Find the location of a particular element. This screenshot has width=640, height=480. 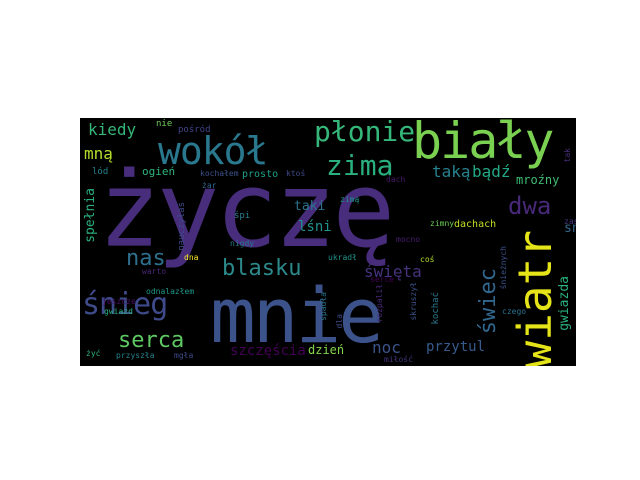

word: spełnia is located at coordinates (90, 215).